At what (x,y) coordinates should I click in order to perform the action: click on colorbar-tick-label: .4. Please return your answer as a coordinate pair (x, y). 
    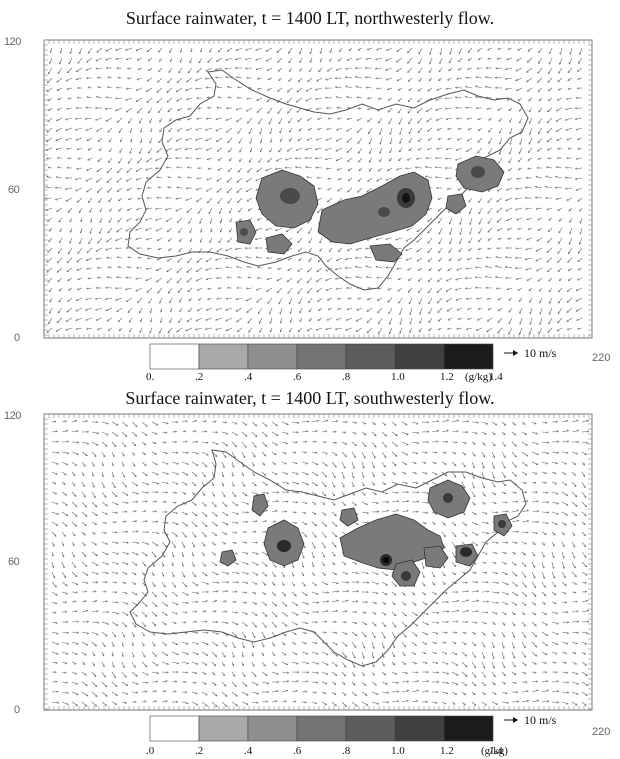
    Looking at the image, I should click on (248, 377).